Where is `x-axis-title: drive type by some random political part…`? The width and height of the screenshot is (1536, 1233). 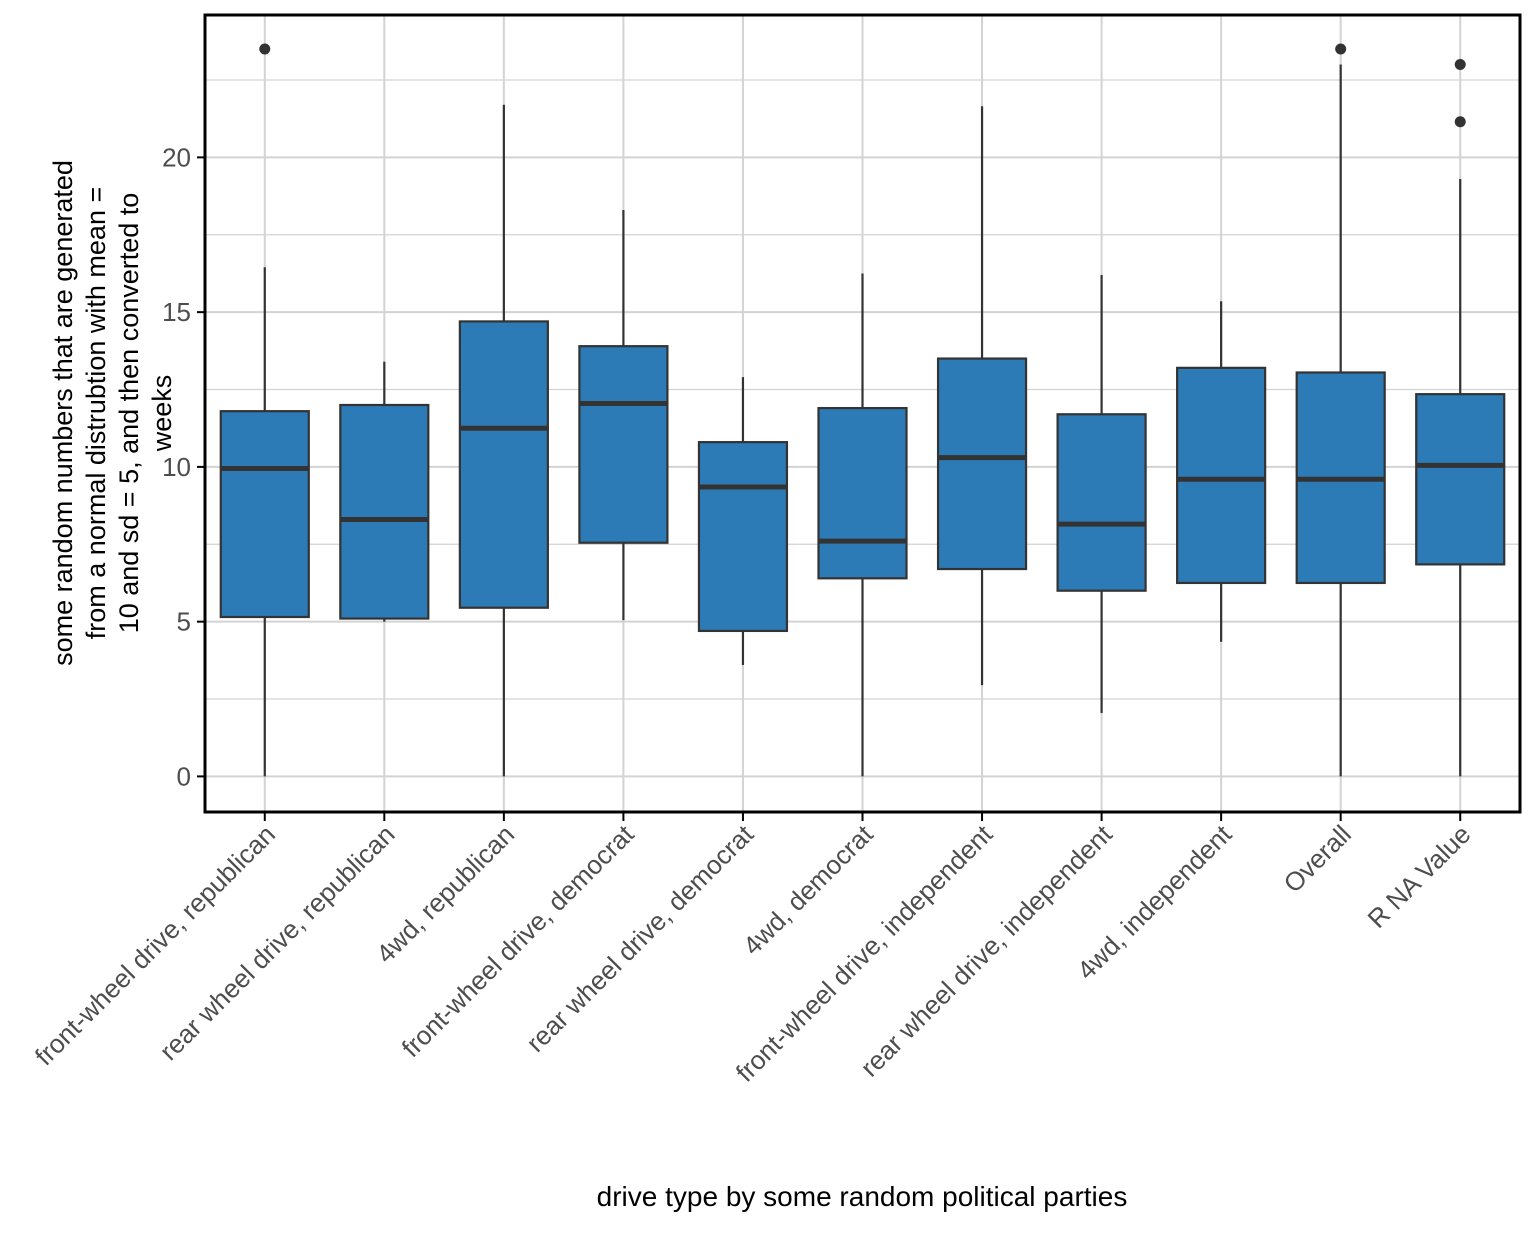 x-axis-title: drive type by some random political part… is located at coordinates (862, 1196).